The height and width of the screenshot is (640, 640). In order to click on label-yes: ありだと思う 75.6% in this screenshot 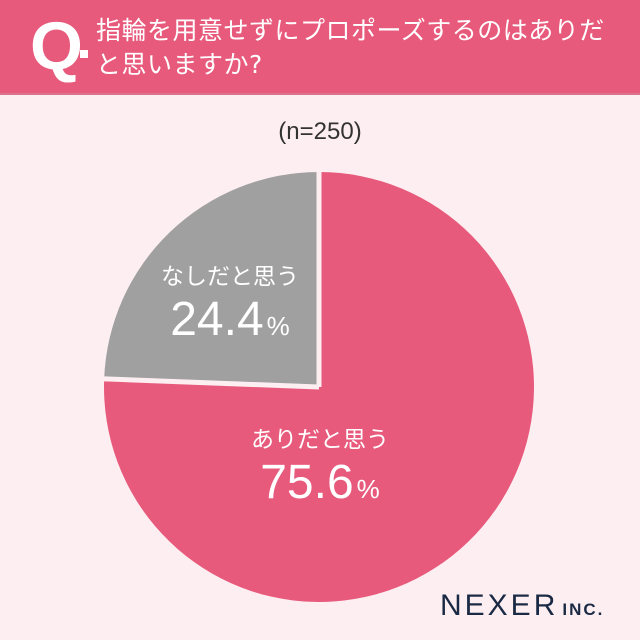, I will do `click(320, 471)`.